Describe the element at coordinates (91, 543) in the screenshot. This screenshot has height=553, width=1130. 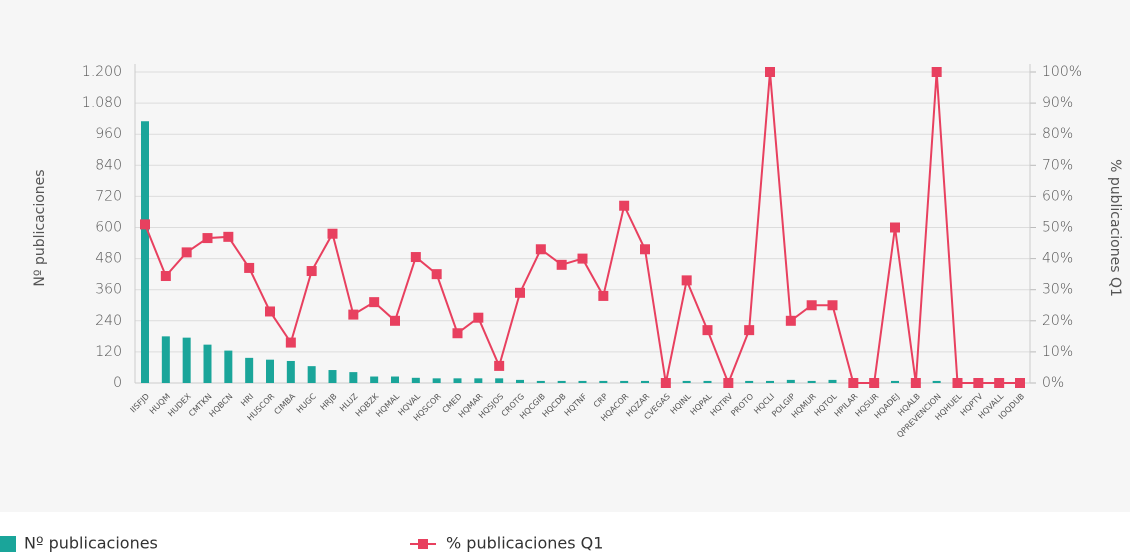
I see `legend-label: Nº publicaciones` at that location.